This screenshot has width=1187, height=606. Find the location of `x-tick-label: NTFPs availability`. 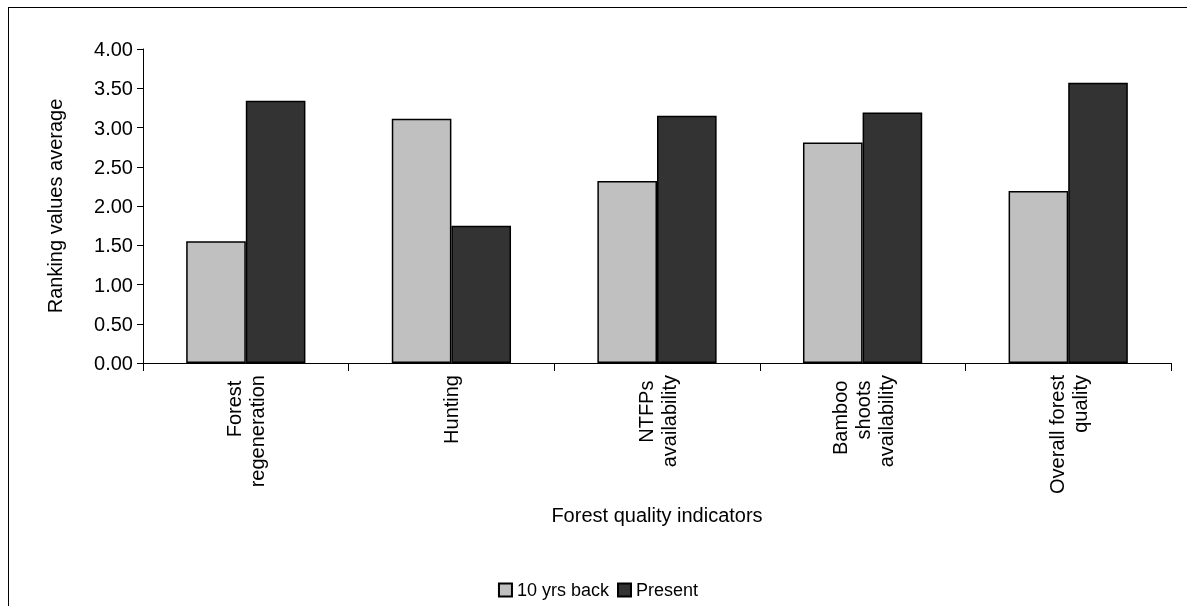

x-tick-label: NTFPs availability is located at coordinates (657, 421).